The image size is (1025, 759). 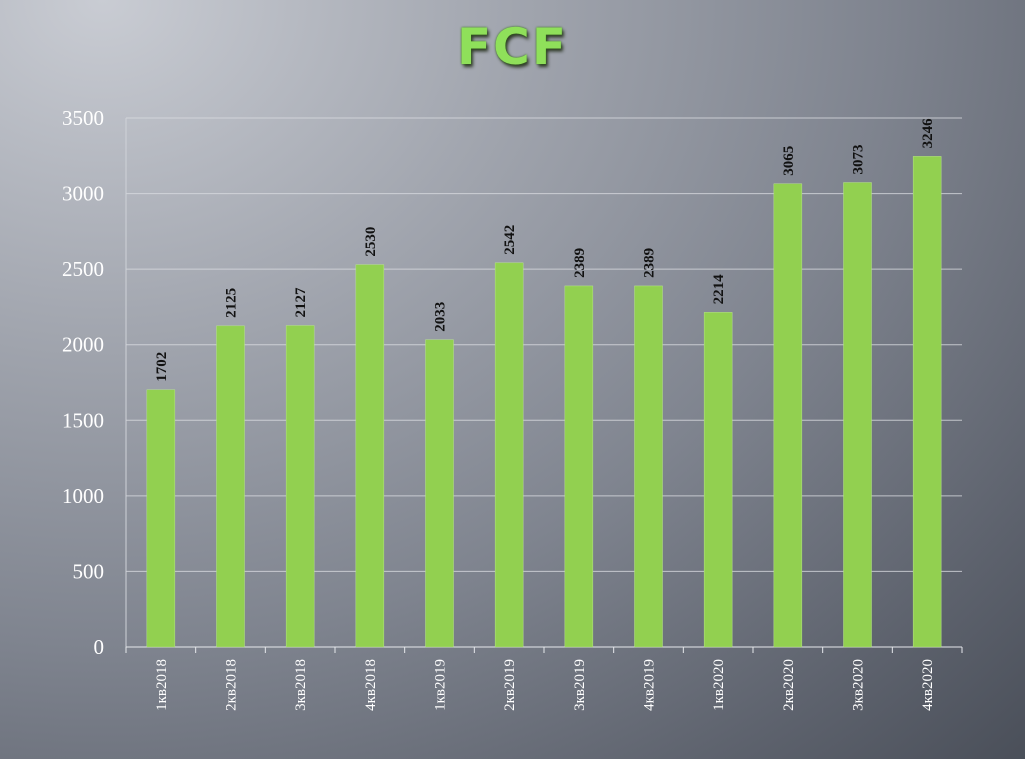 What do you see at coordinates (510, 685) in the screenshot?
I see `x-tick-label: 2кв2019` at bounding box center [510, 685].